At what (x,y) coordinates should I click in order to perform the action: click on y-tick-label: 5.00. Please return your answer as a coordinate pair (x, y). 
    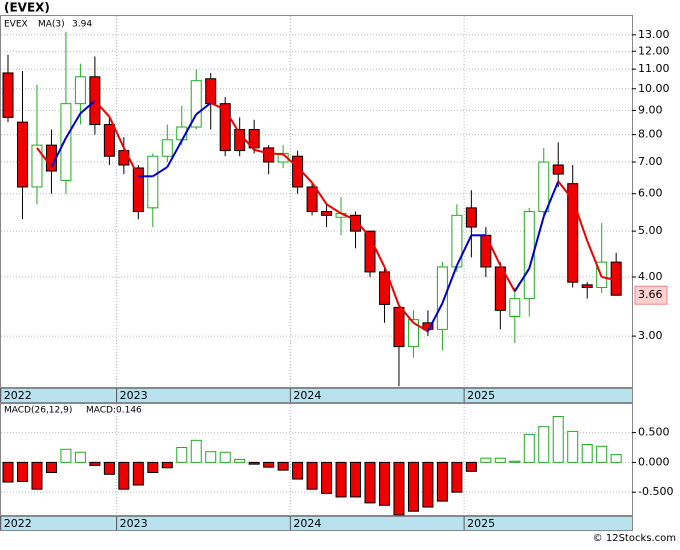
    Looking at the image, I should click on (650, 230).